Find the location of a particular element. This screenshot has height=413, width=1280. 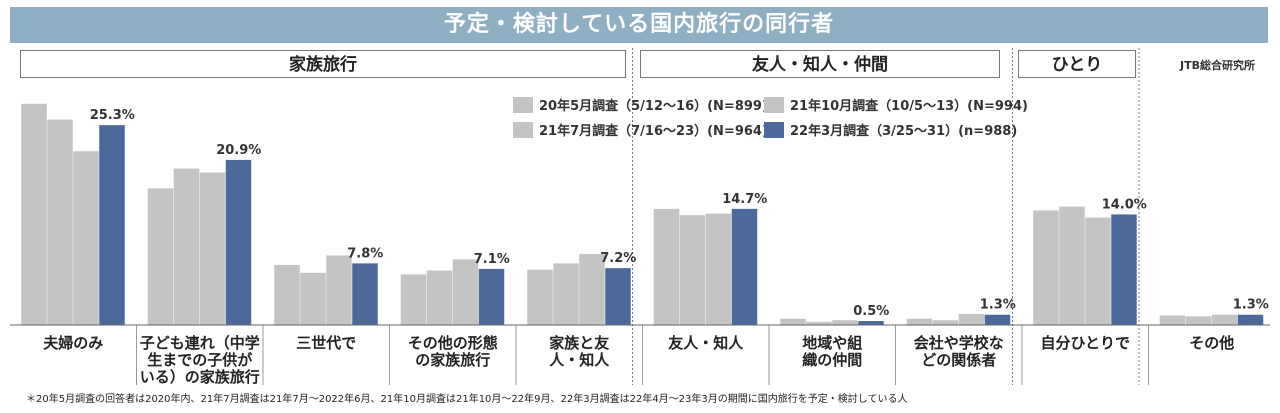

value-label-7: 1.3% is located at coordinates (998, 305).